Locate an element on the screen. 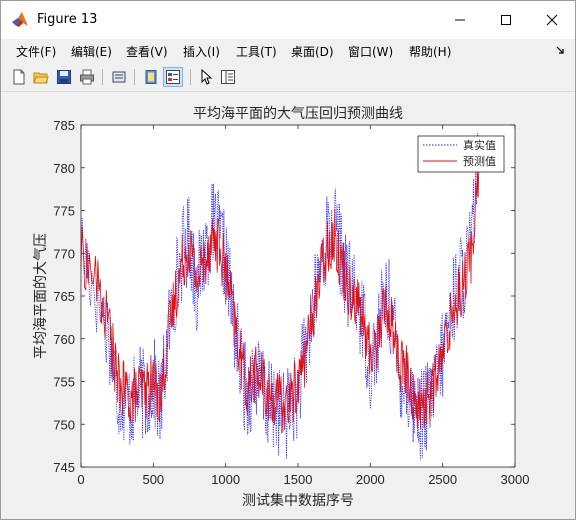 Image resolution: width=576 pixels, height=520 pixels. close-icon is located at coordinates (552, 20).